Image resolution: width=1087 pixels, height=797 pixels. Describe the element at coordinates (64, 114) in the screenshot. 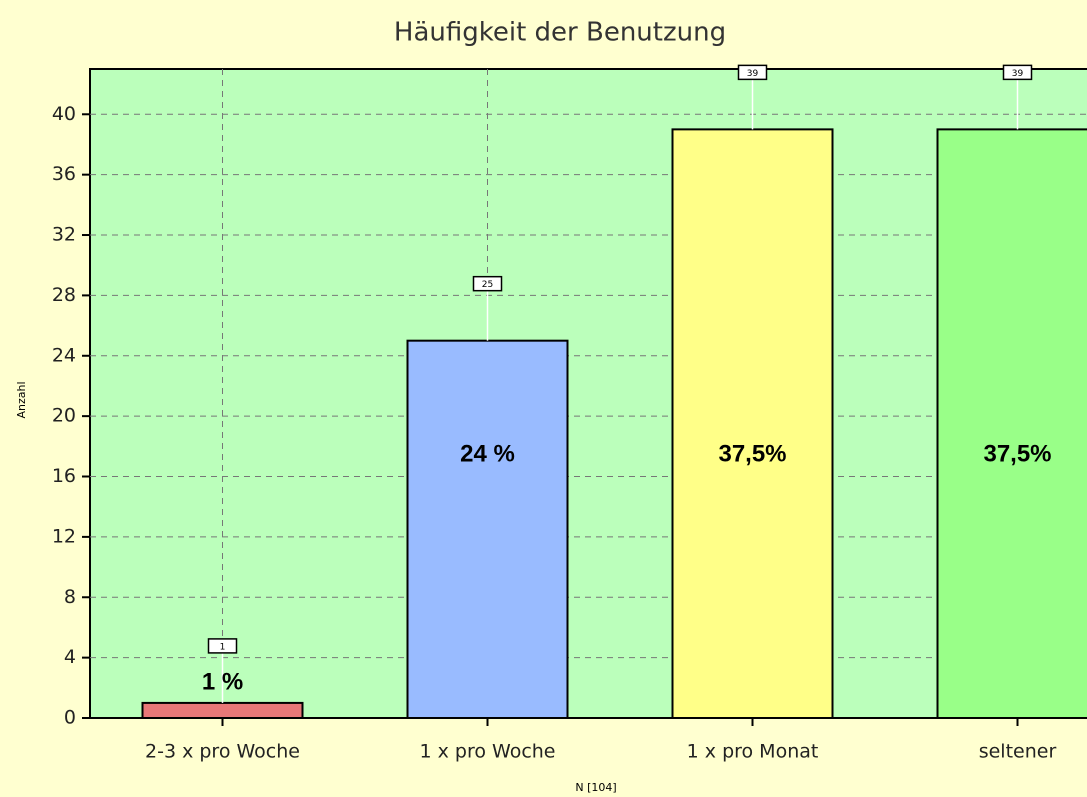

I see `y-tick-label: 40` at that location.